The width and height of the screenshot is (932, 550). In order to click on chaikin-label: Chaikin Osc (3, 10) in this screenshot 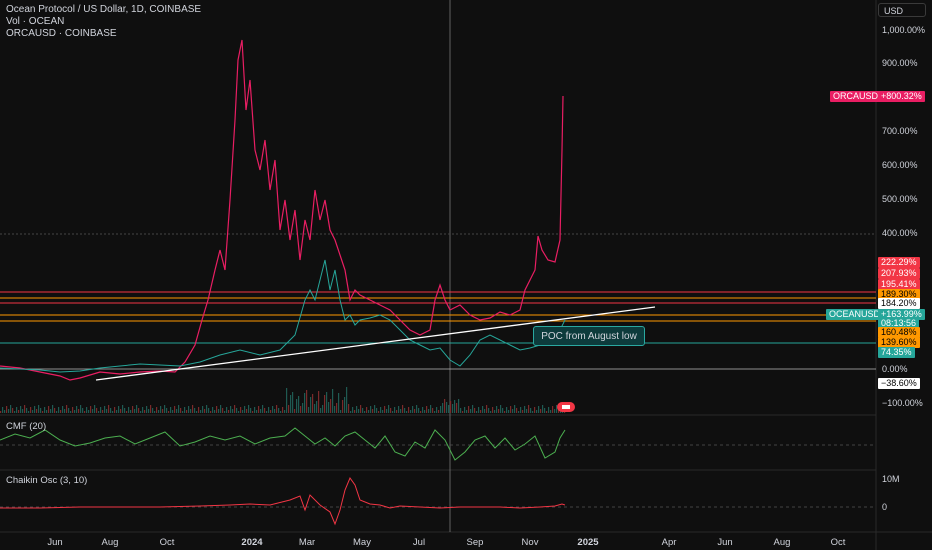, I will do `click(47, 480)`.